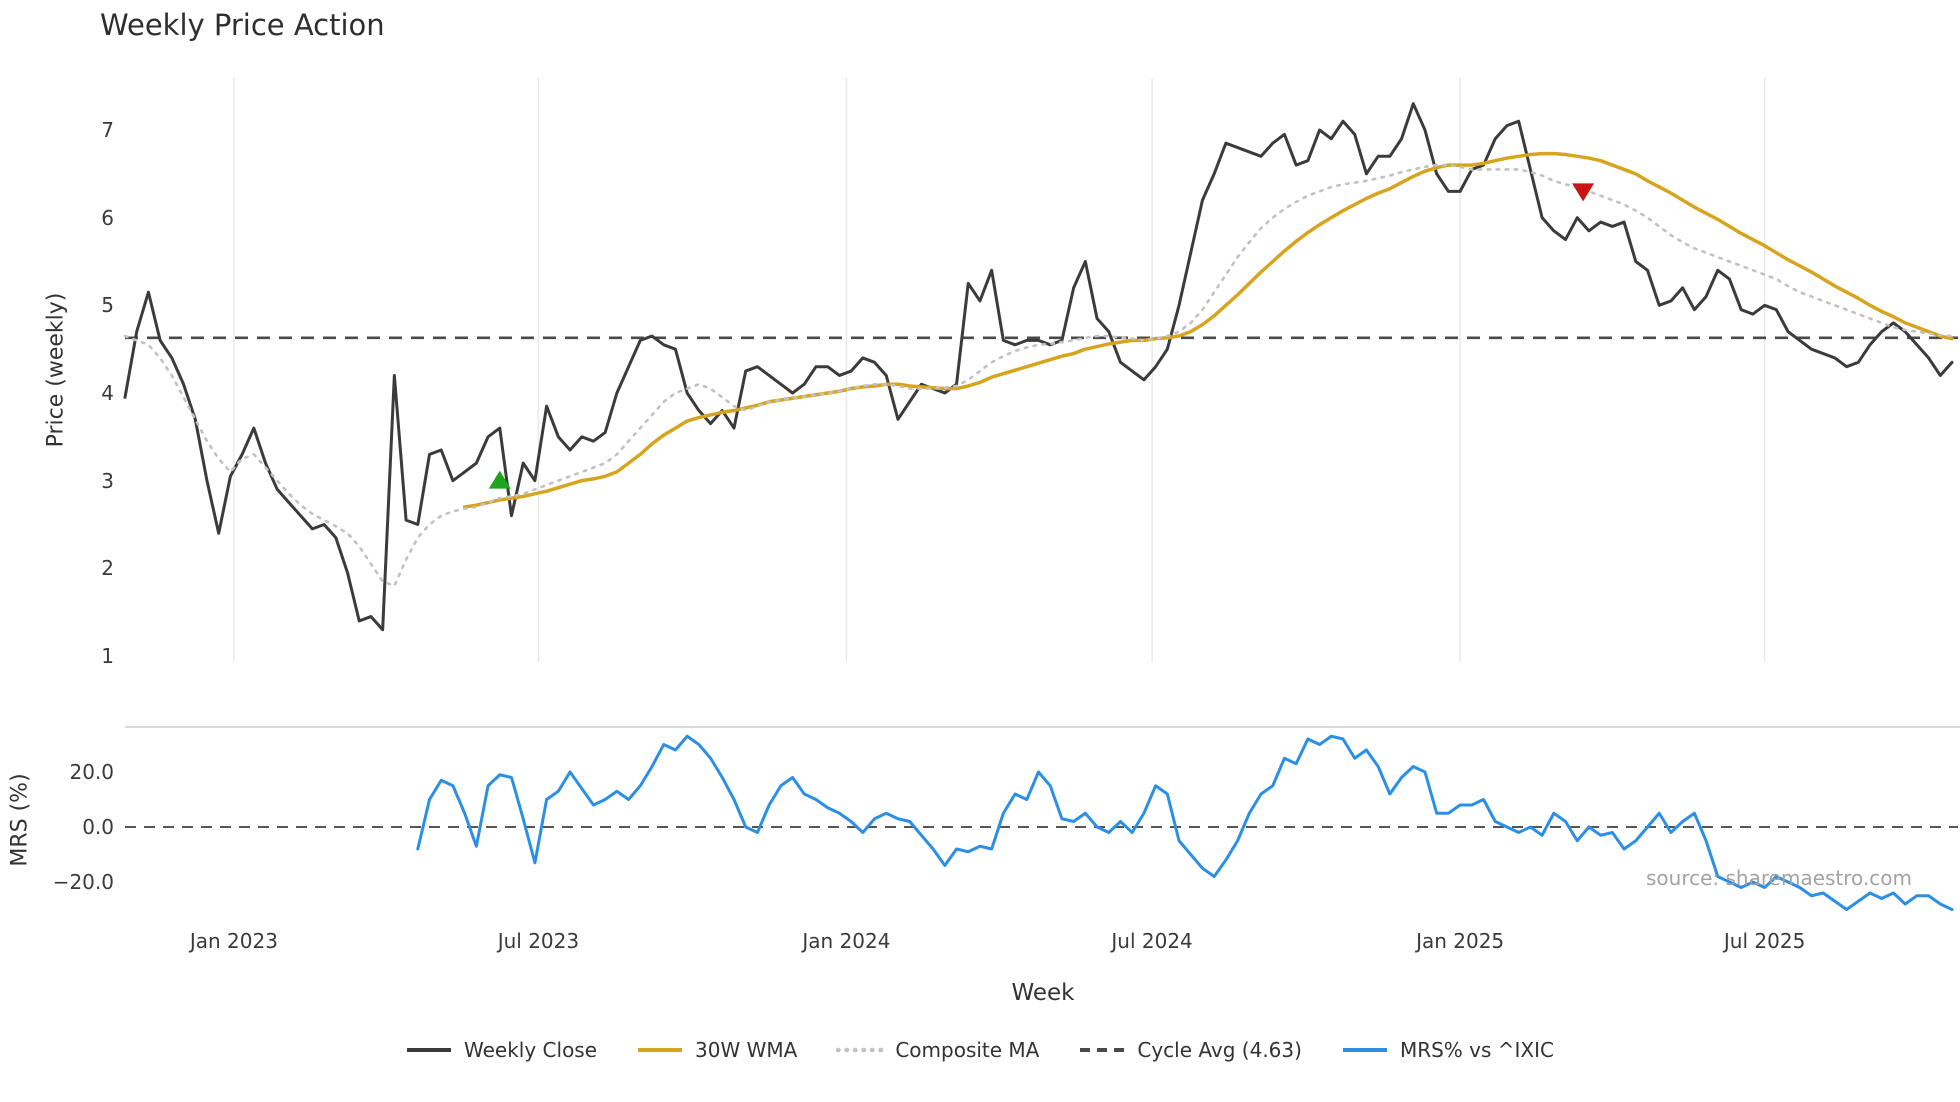  I want to click on price-tick-label: 1, so click(107, 656).